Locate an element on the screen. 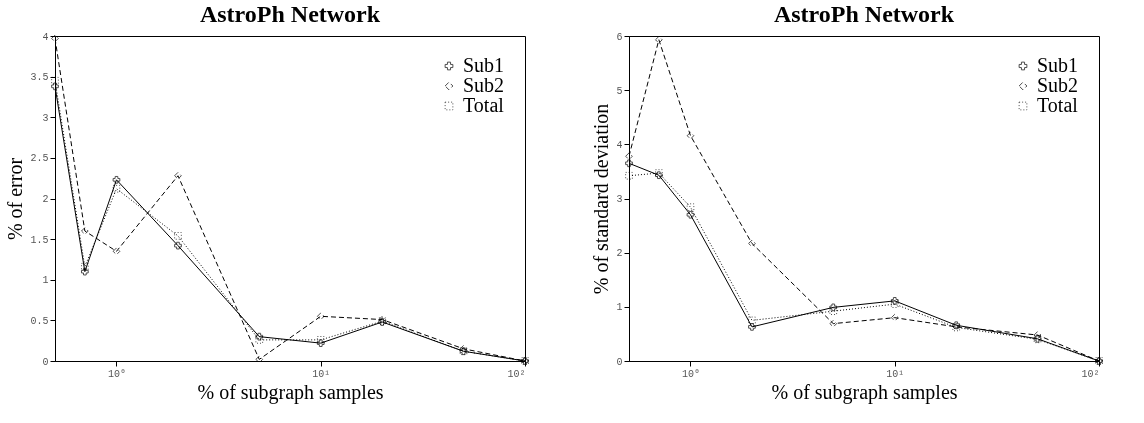  y-tick-label: 6 is located at coordinates (619, 37).